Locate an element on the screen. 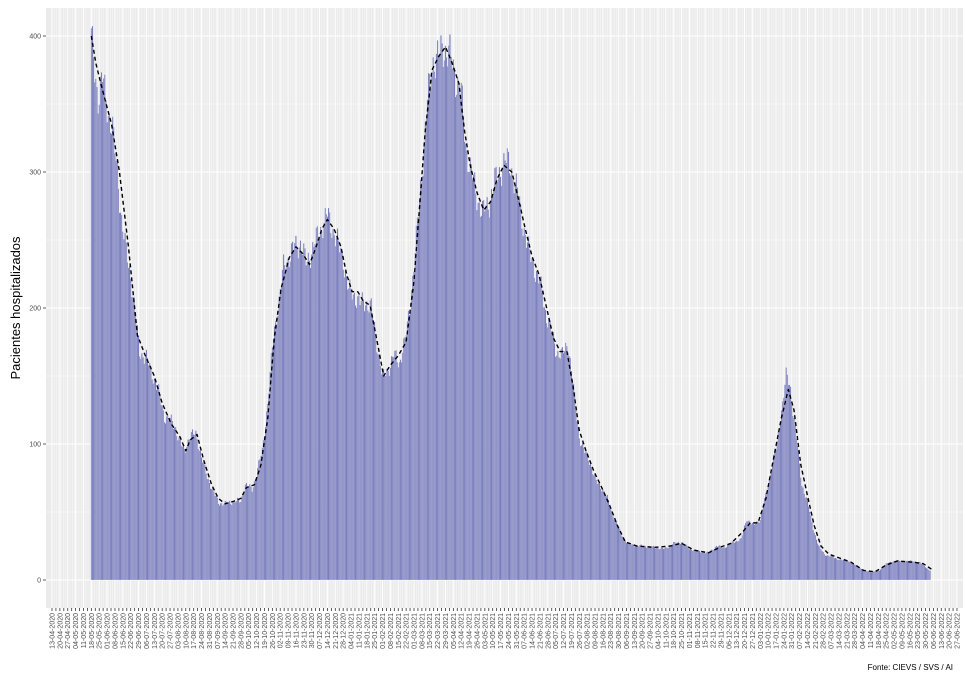 The width and height of the screenshot is (965, 674). x-tick-label: 24-01-2022 is located at coordinates (784, 631).